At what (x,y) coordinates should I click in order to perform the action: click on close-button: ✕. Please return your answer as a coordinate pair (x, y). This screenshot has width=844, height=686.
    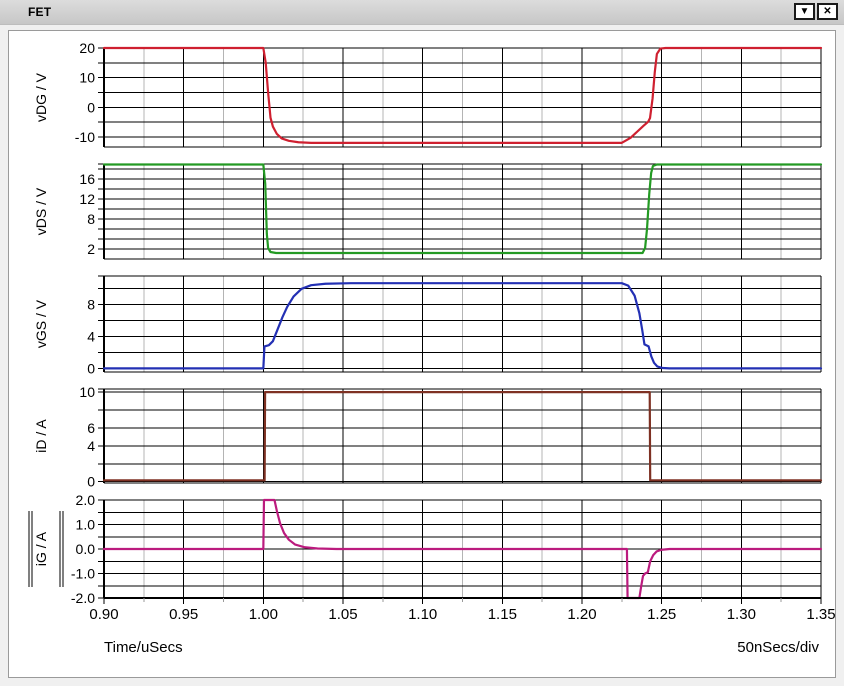
    Looking at the image, I should click on (827, 11).